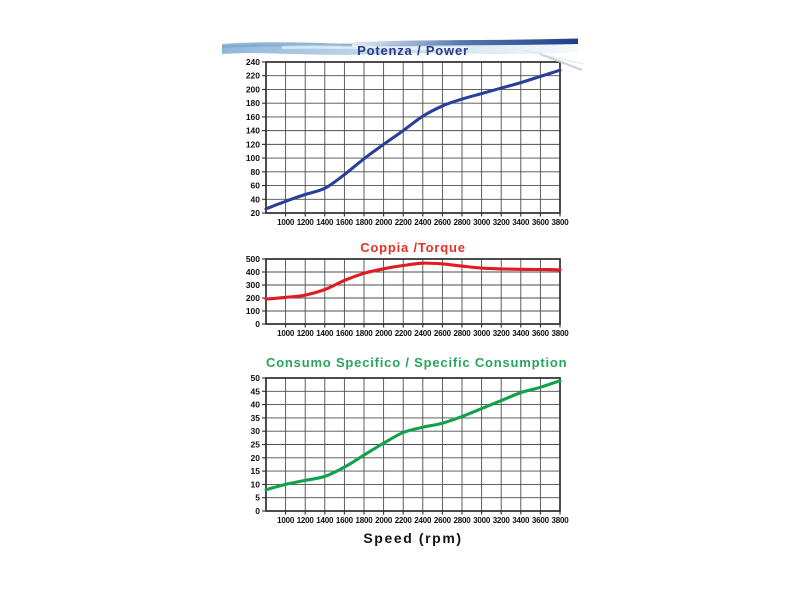 This screenshot has height=600, width=800. What do you see at coordinates (256, 378) in the screenshot?
I see `svg-text: 50` at bounding box center [256, 378].